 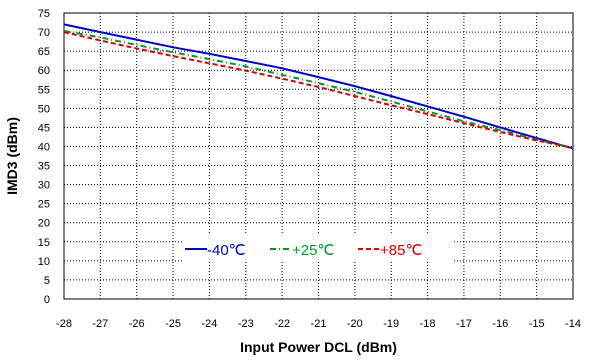 What do you see at coordinates (137, 324) in the screenshot?
I see `x-tick-label: -26` at bounding box center [137, 324].